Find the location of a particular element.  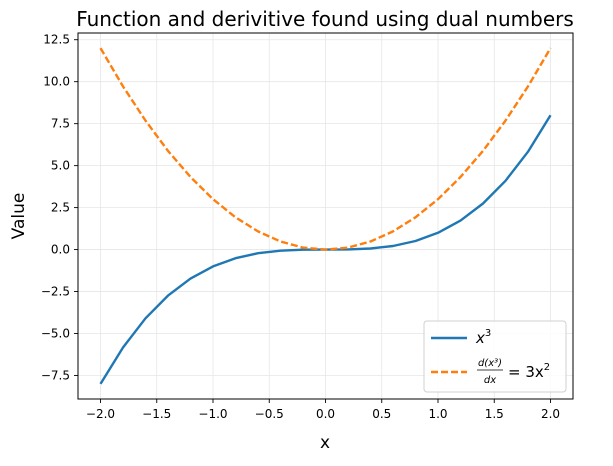

legend: x3 d(x³) dx = 3x2 is located at coordinates (495, 356).